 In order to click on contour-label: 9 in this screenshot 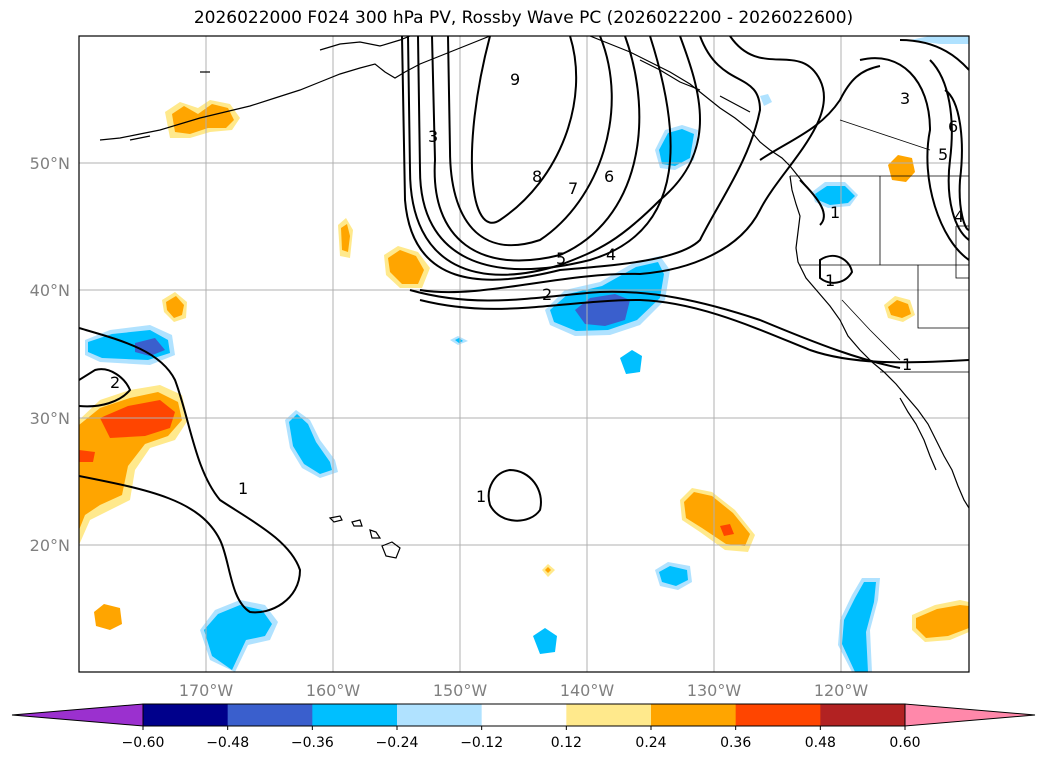, I will do `click(515, 79)`.